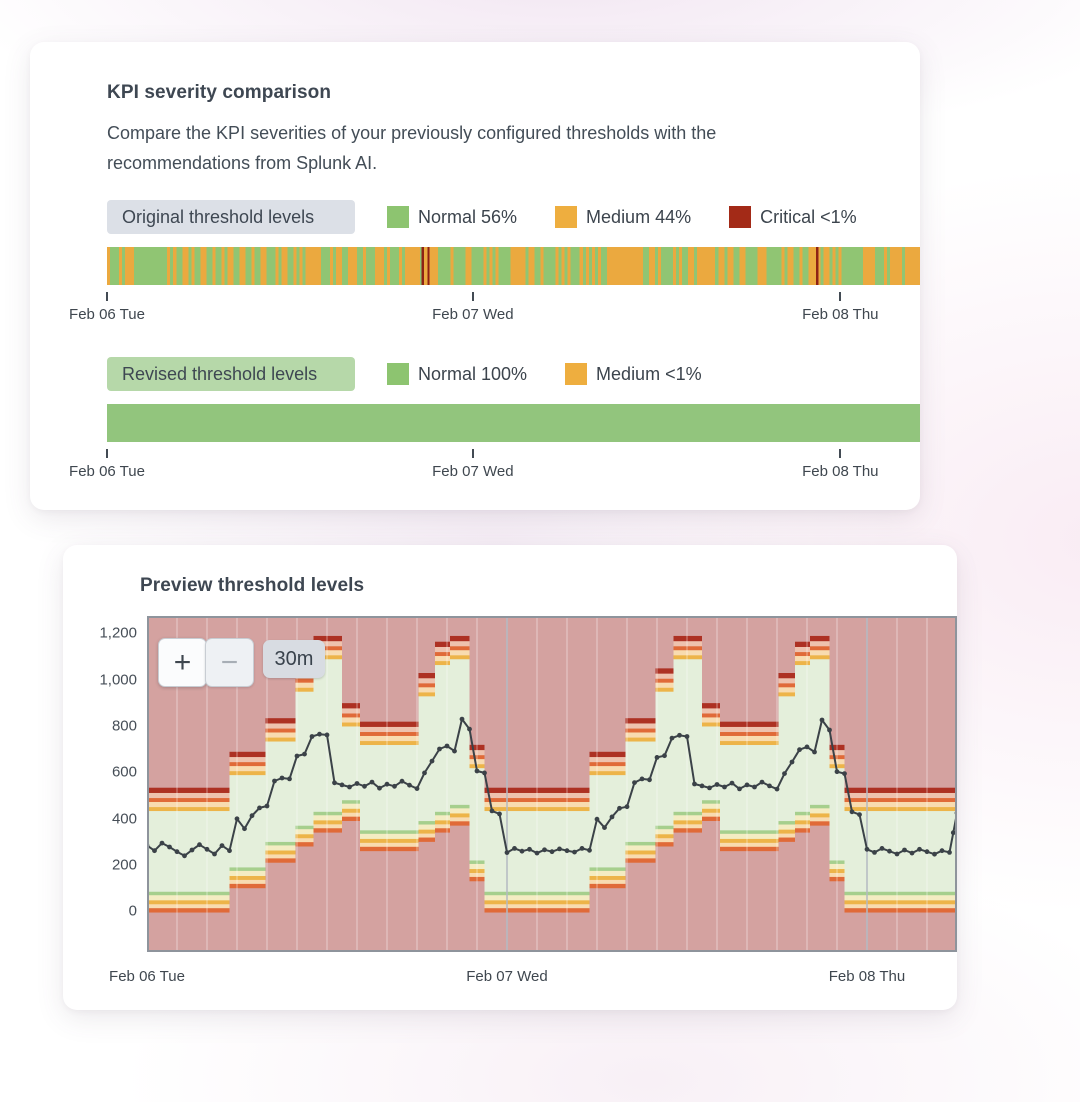 The width and height of the screenshot is (1080, 1102). I want to click on zoom-out-button: −, so click(229, 662).